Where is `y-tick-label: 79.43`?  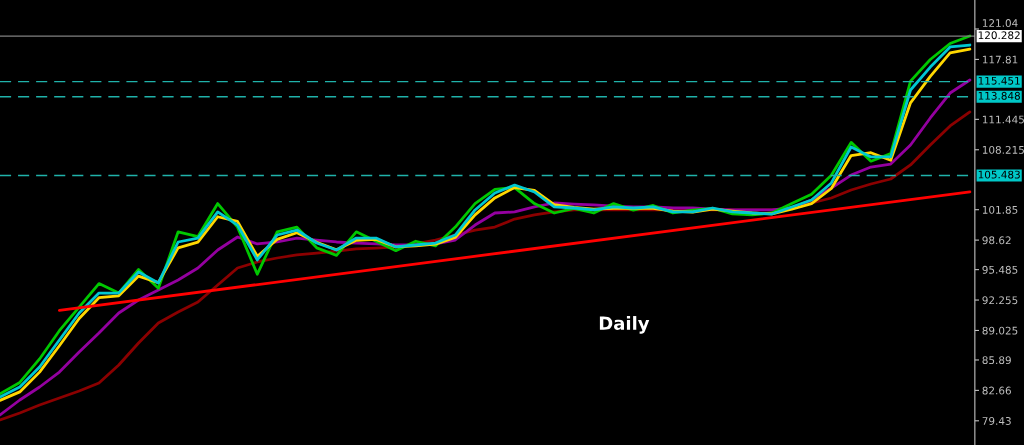
y-tick-label: 79.43 is located at coordinates (996, 421).